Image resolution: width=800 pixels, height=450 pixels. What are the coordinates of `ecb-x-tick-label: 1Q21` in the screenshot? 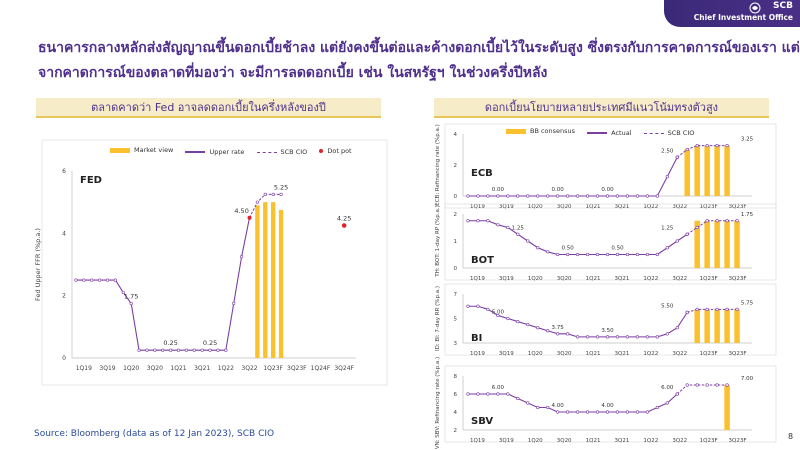 It's located at (593, 207).